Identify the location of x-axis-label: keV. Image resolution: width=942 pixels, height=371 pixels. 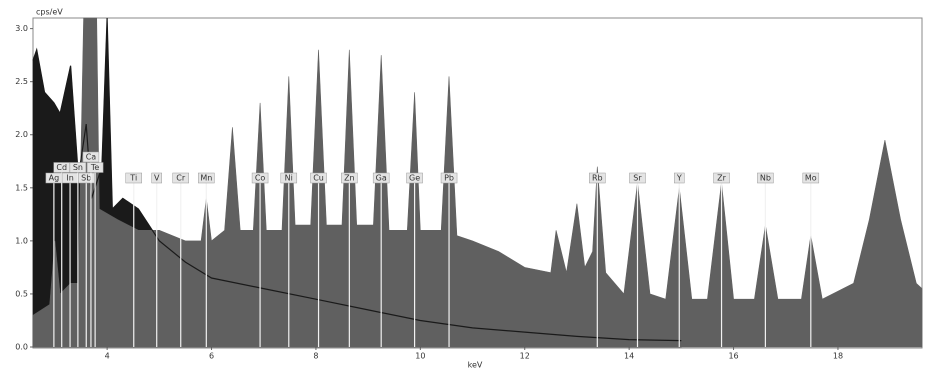
(475, 365).